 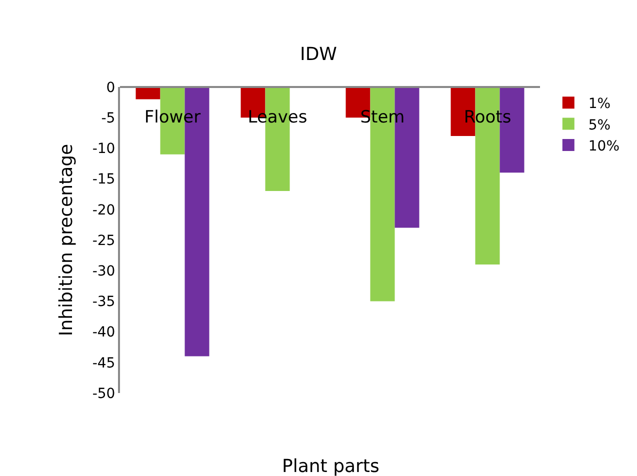 What do you see at coordinates (104, 394) in the screenshot?
I see `y-tick-label: -50` at bounding box center [104, 394].